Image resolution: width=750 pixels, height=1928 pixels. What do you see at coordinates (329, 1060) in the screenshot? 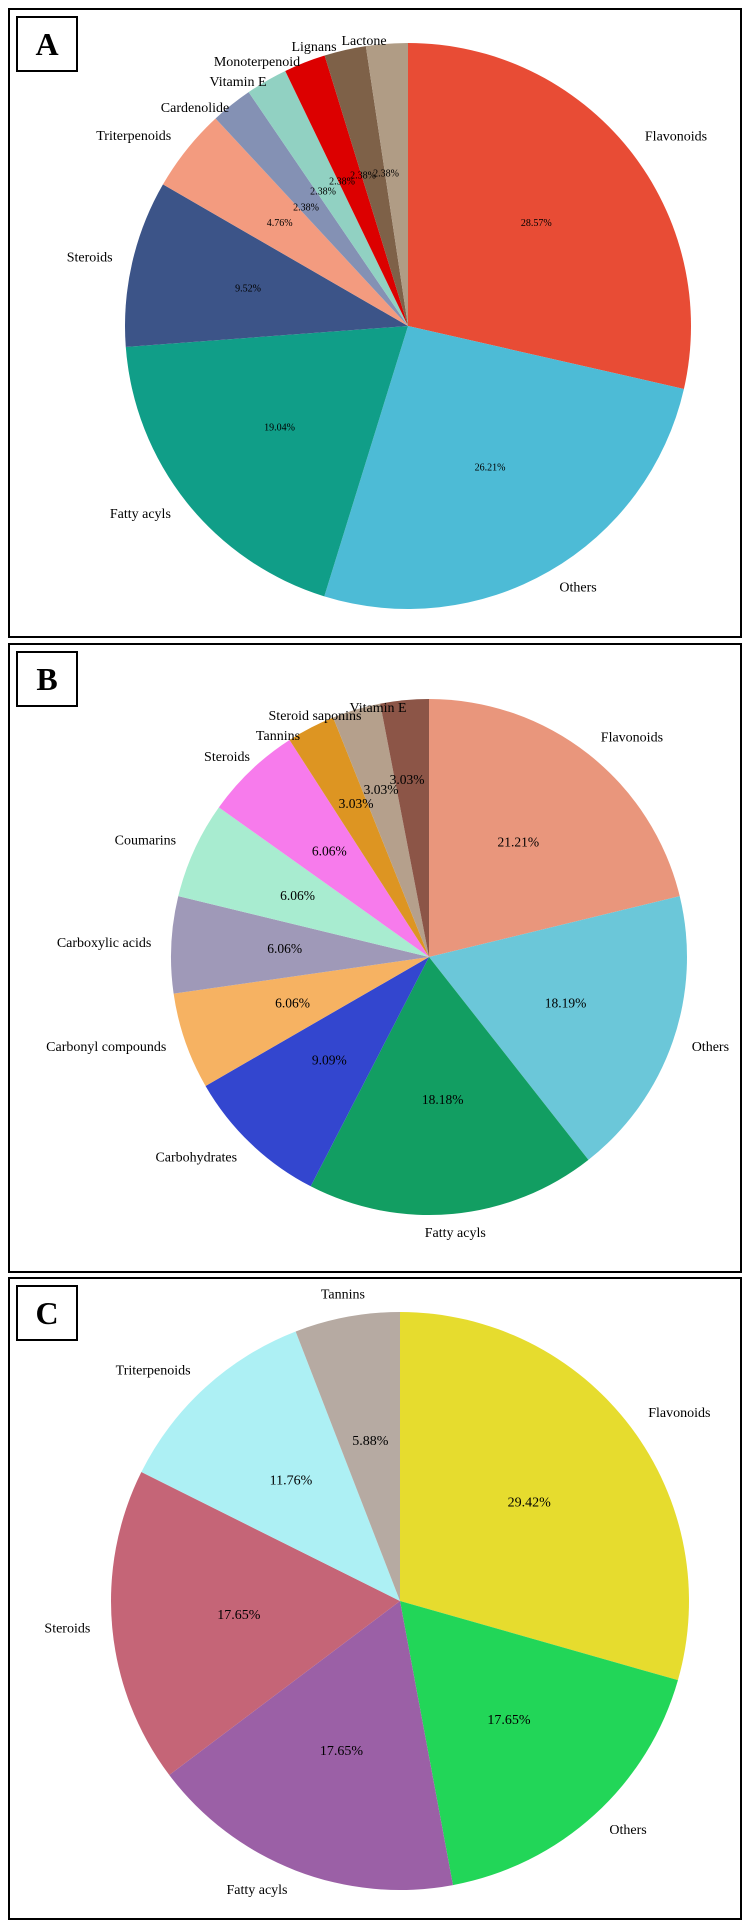
I see `pct-label-carbohydrates: 9.09%` at bounding box center [329, 1060].